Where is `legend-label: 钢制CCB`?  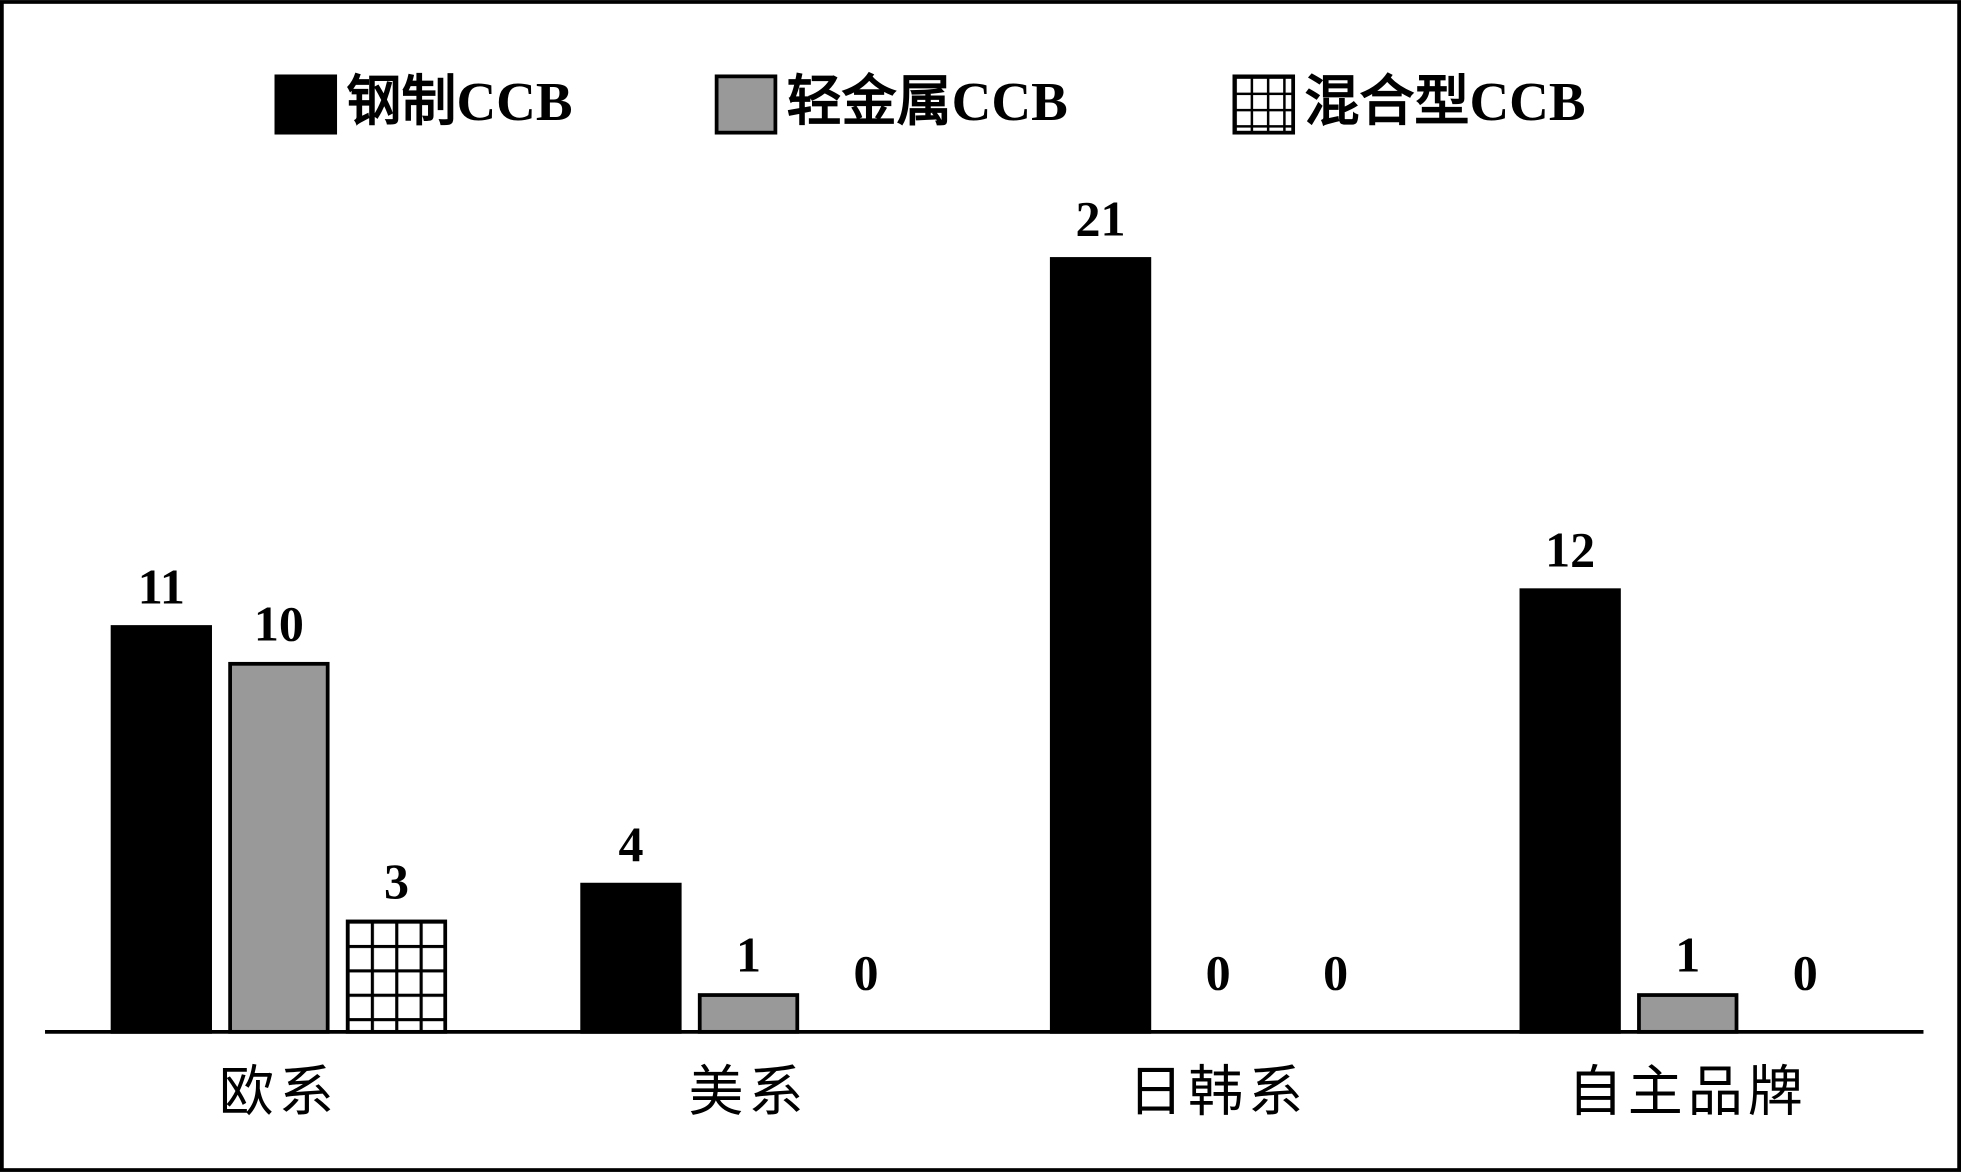 legend-label: 钢制CCB is located at coordinates (459, 101).